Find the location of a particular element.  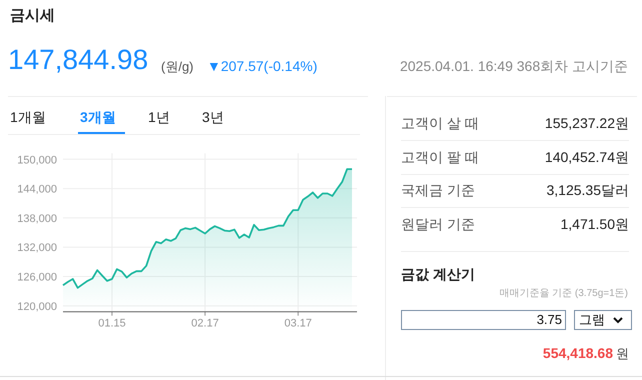

text: 3,125.35달러 is located at coordinates (587, 191).